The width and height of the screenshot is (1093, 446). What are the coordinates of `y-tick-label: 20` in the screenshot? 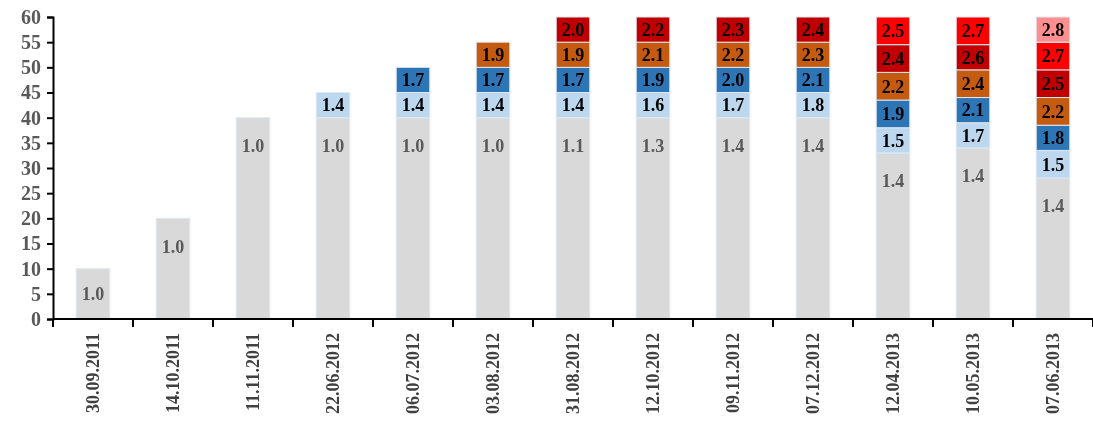 It's located at (31, 218).